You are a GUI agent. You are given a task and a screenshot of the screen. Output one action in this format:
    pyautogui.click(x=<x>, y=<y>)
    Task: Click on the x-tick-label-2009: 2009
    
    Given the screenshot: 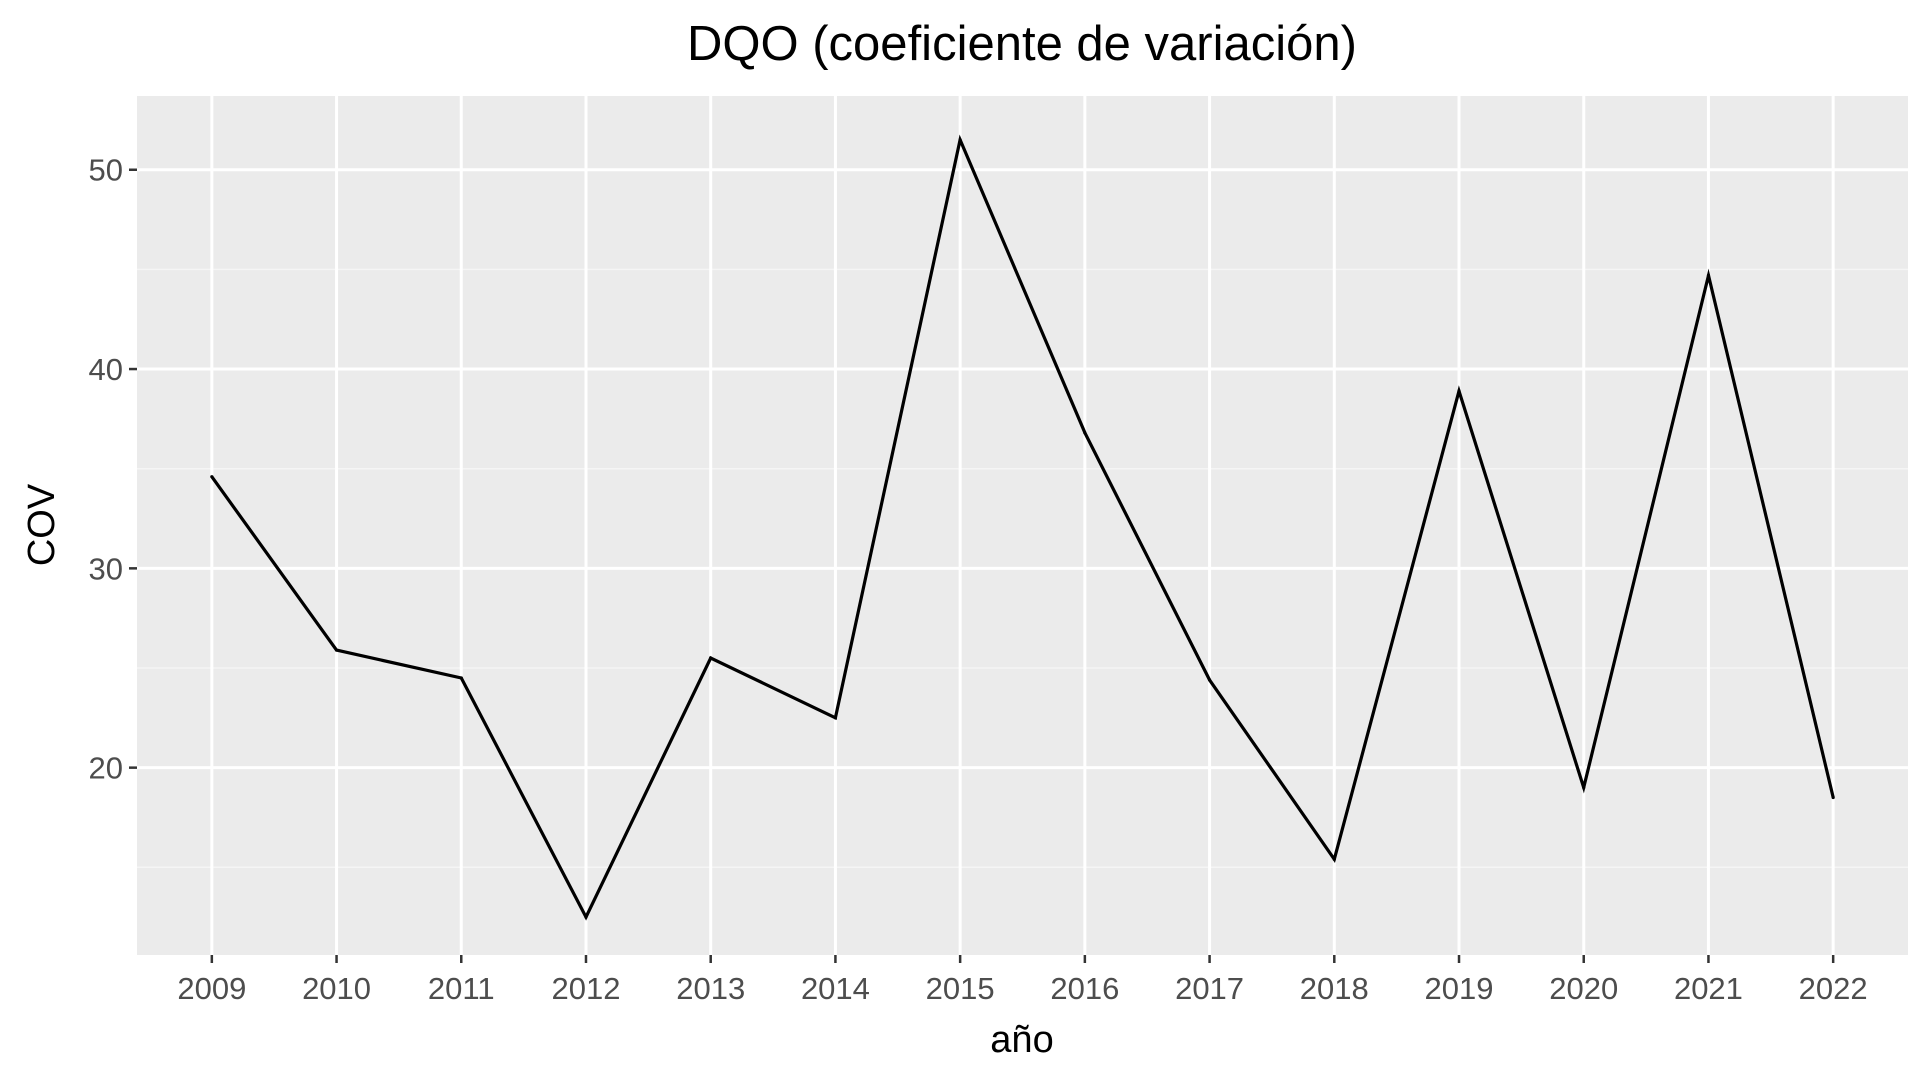 What is the action you would take?
    pyautogui.click(x=211, y=988)
    